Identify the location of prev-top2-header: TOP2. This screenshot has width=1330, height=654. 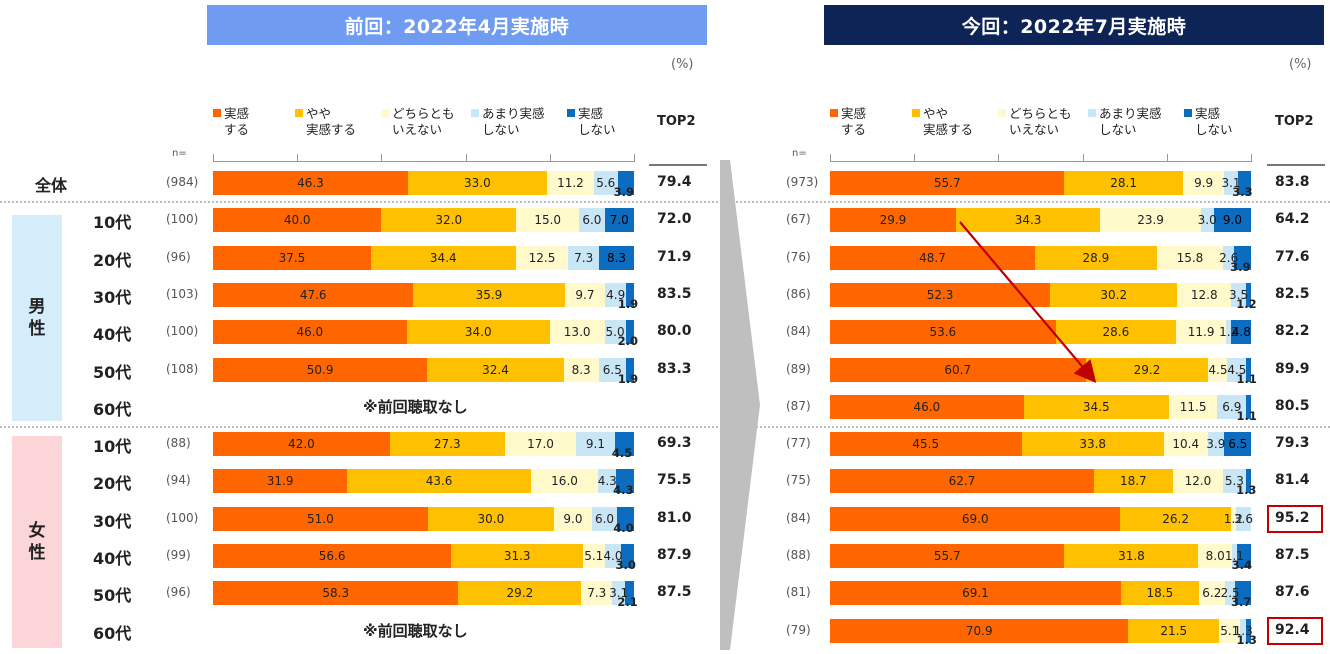
(676, 121).